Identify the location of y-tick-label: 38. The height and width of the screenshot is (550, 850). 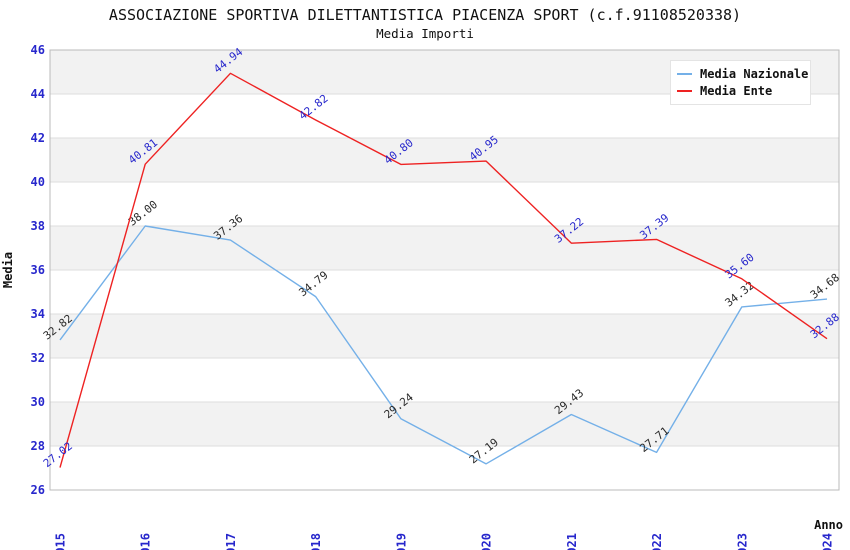
(38, 226).